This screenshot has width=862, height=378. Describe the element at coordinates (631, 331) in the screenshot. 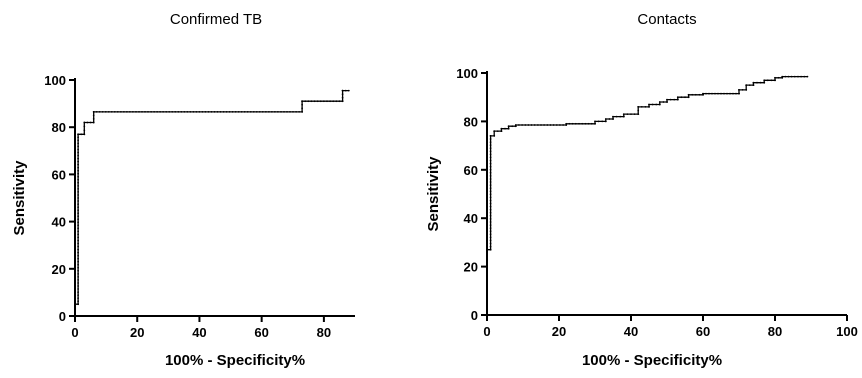

I see `chart2-x-tick-label: 40` at that location.